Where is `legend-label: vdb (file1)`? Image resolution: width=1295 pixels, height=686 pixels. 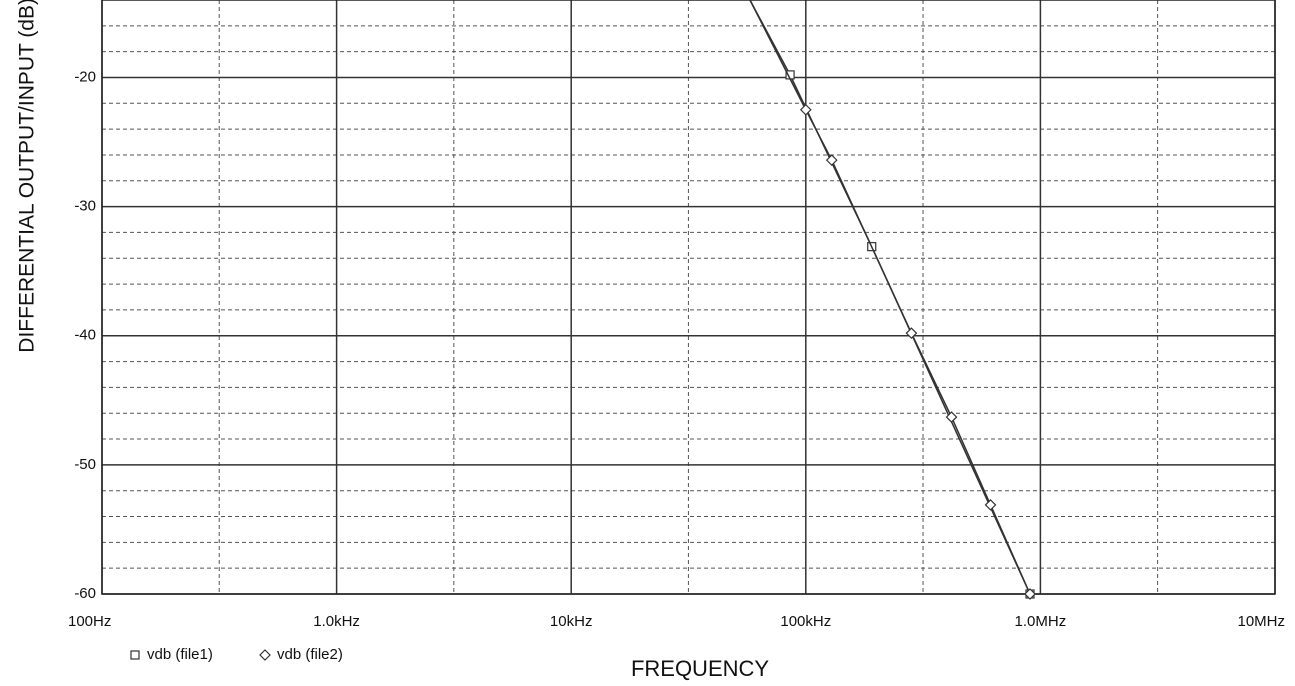 legend-label: vdb (file1) is located at coordinates (180, 654).